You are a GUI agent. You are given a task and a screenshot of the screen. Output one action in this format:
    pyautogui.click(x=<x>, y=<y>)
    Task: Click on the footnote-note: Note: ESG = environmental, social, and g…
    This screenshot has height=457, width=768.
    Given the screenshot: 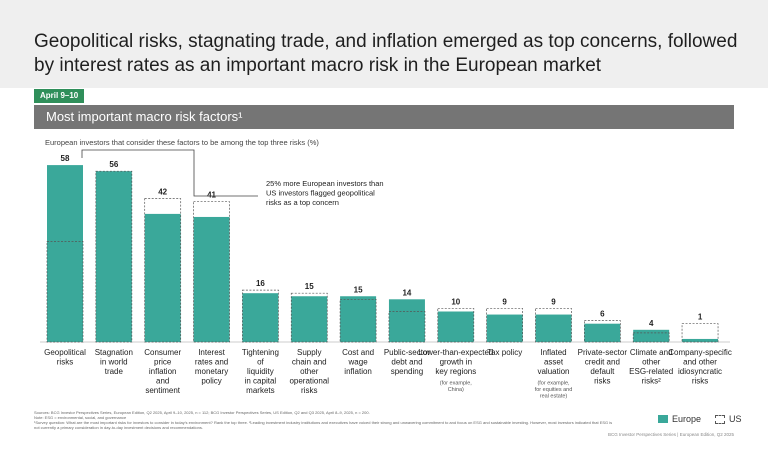 What is the action you would take?
    pyautogui.click(x=80, y=417)
    